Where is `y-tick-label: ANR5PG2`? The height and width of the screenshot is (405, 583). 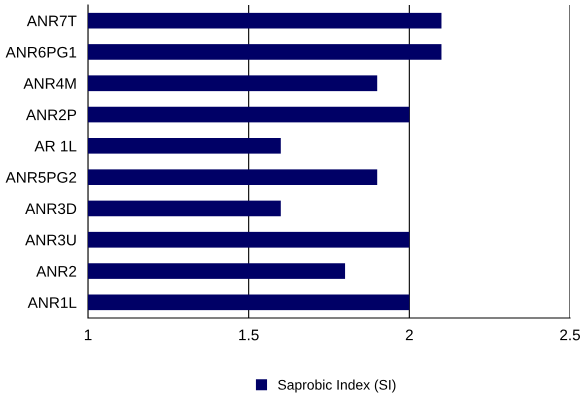 y-tick-label: ANR5PG2 is located at coordinates (41, 177).